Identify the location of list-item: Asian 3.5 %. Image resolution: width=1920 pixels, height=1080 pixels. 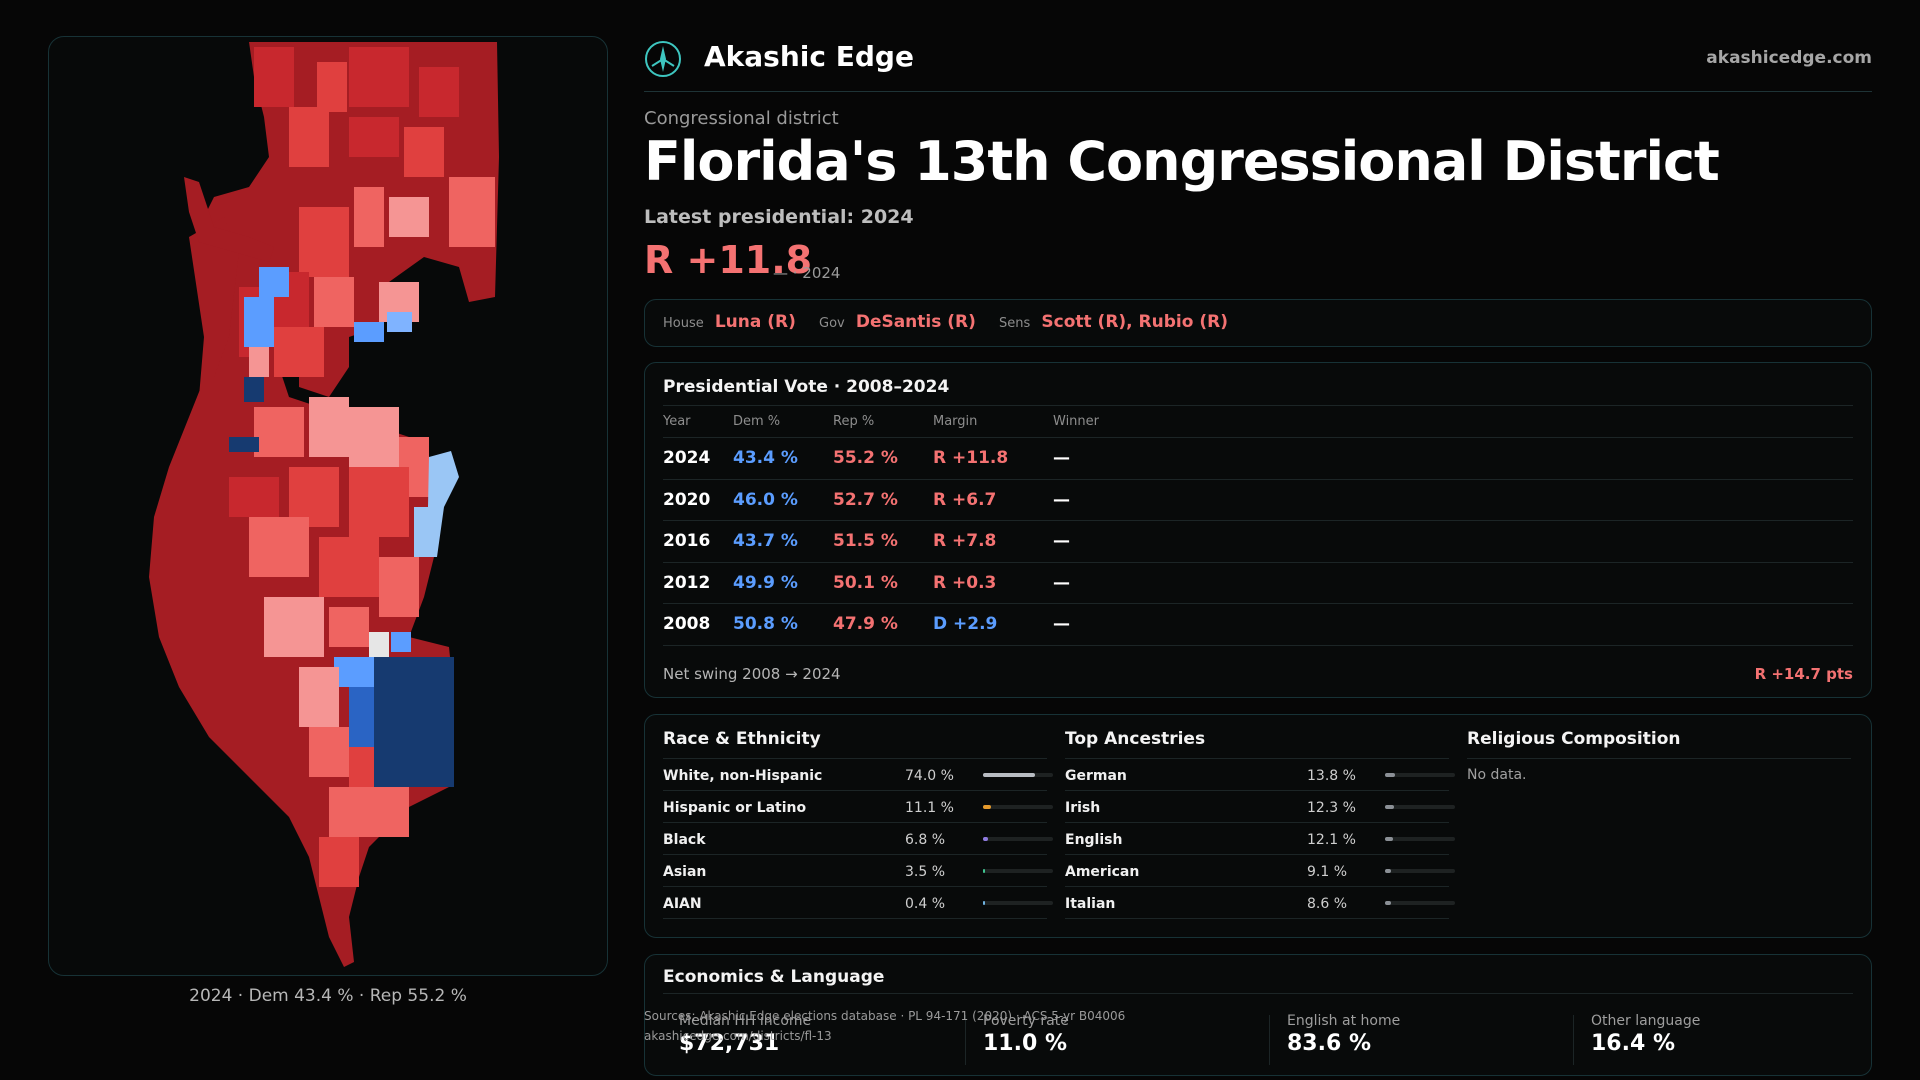
(858, 871).